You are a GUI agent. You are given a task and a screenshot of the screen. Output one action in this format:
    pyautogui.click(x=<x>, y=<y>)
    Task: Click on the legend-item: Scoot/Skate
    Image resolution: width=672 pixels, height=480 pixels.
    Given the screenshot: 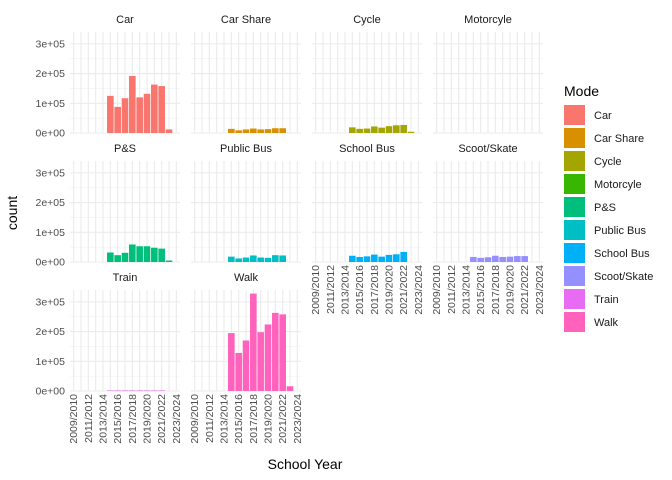 What is the action you would take?
    pyautogui.click(x=608, y=276)
    